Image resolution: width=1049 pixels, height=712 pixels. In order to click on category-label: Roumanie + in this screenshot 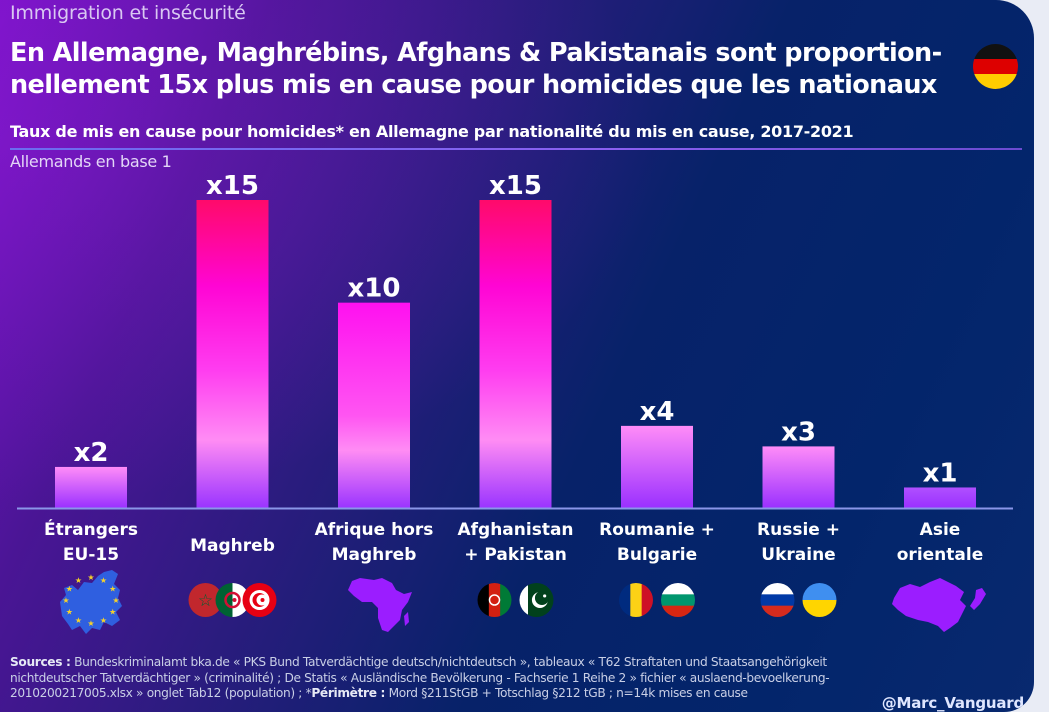, I will do `click(657, 530)`.